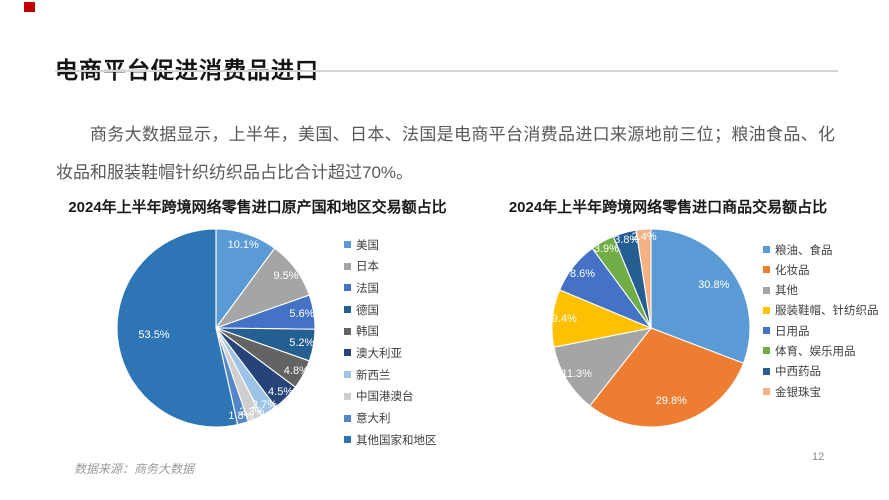 The image size is (889, 500). I want to click on pie-value-label: 2.3%, so click(252, 411).